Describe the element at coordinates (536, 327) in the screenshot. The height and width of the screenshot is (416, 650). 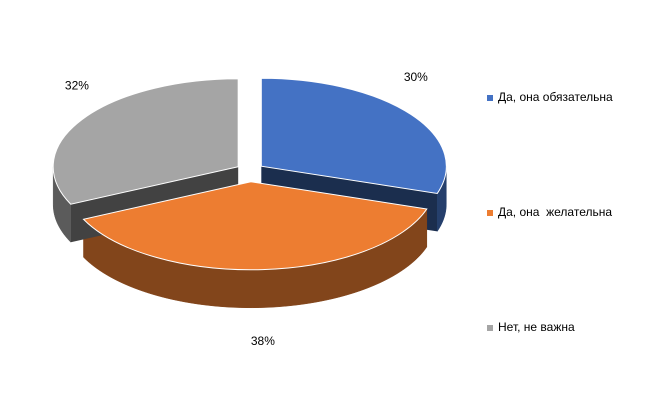
I see `legend-label: Нет, не важна` at that location.